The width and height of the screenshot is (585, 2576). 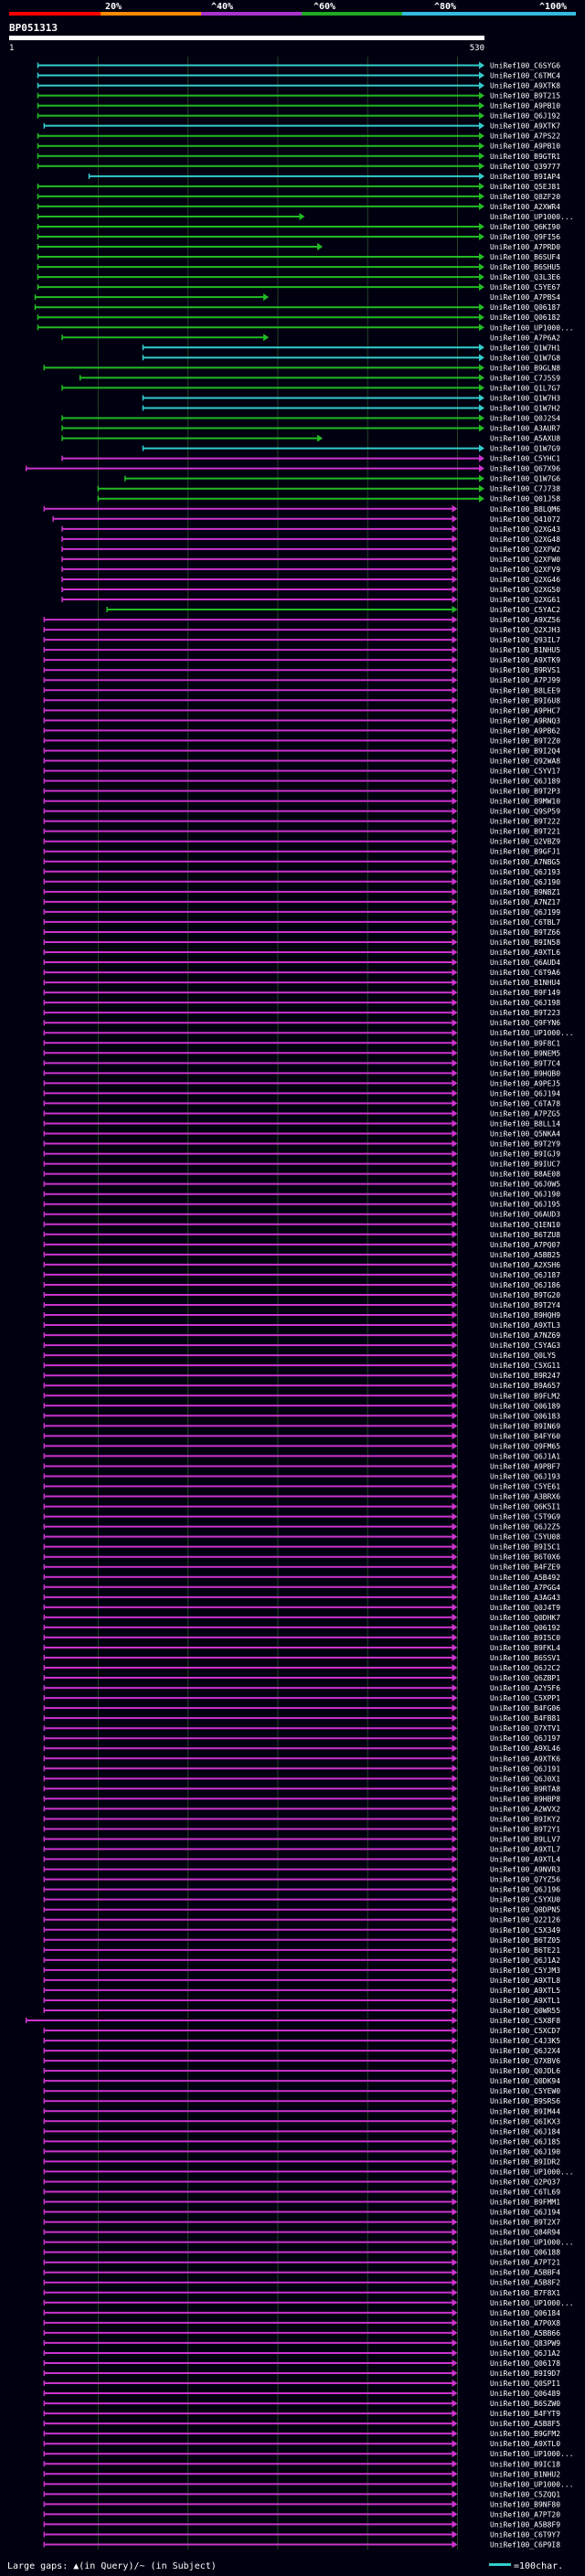 I want to click on hit-label: UniRef100_Q67X96, so click(x=525, y=469).